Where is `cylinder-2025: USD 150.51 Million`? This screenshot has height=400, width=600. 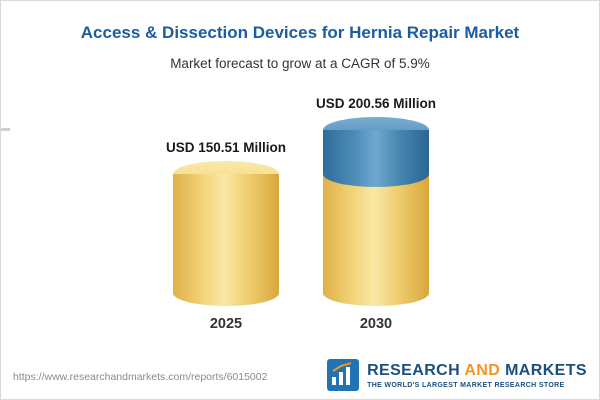 cylinder-2025: USD 150.51 Million is located at coordinates (226, 223).